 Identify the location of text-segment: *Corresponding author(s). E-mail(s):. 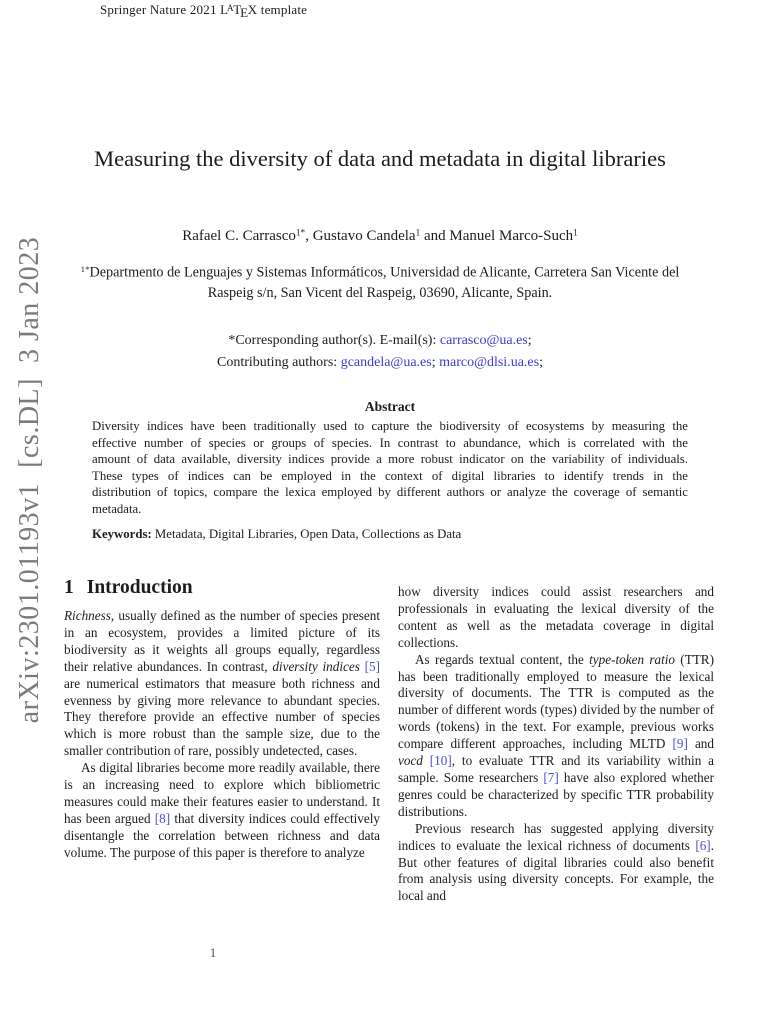
(334, 340).